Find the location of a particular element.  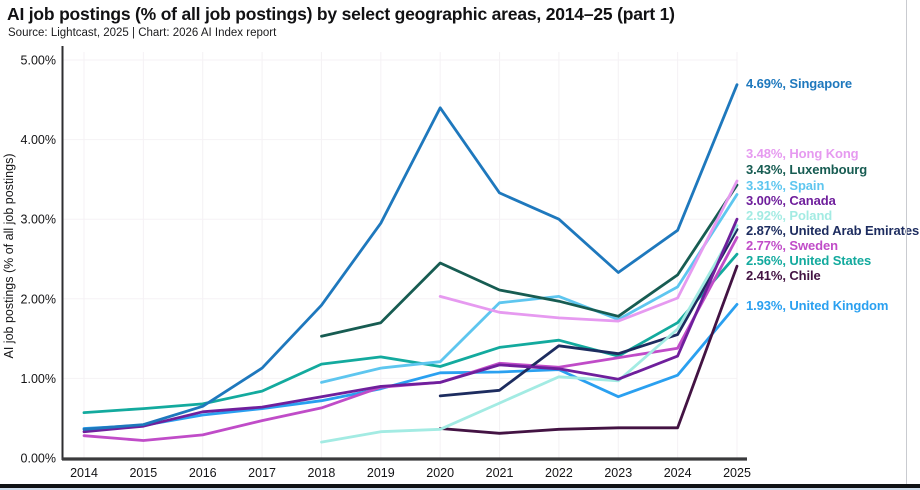

y-tick-label: 2.00% is located at coordinates (38, 299).